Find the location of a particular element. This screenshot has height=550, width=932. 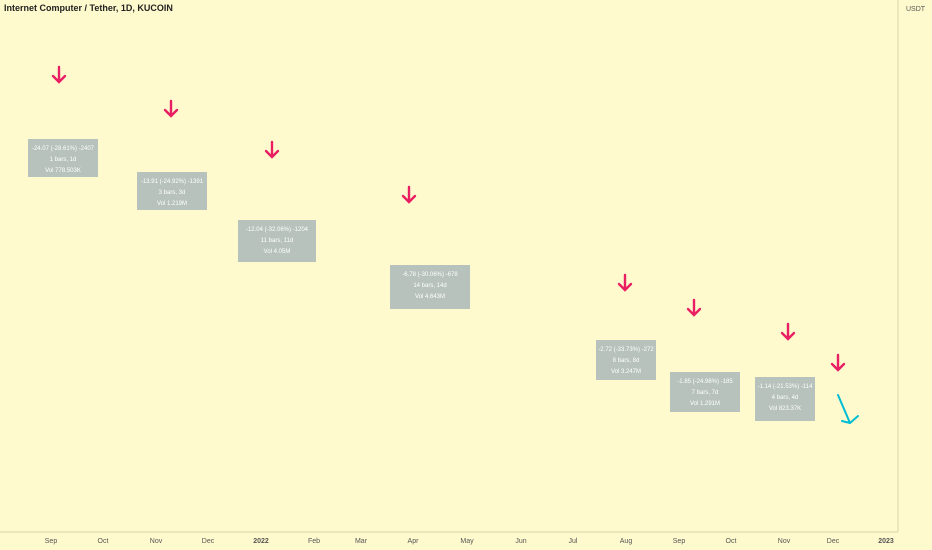

measure-box-label: -12.04 (-32.06%) -1204 is located at coordinates (277, 230).